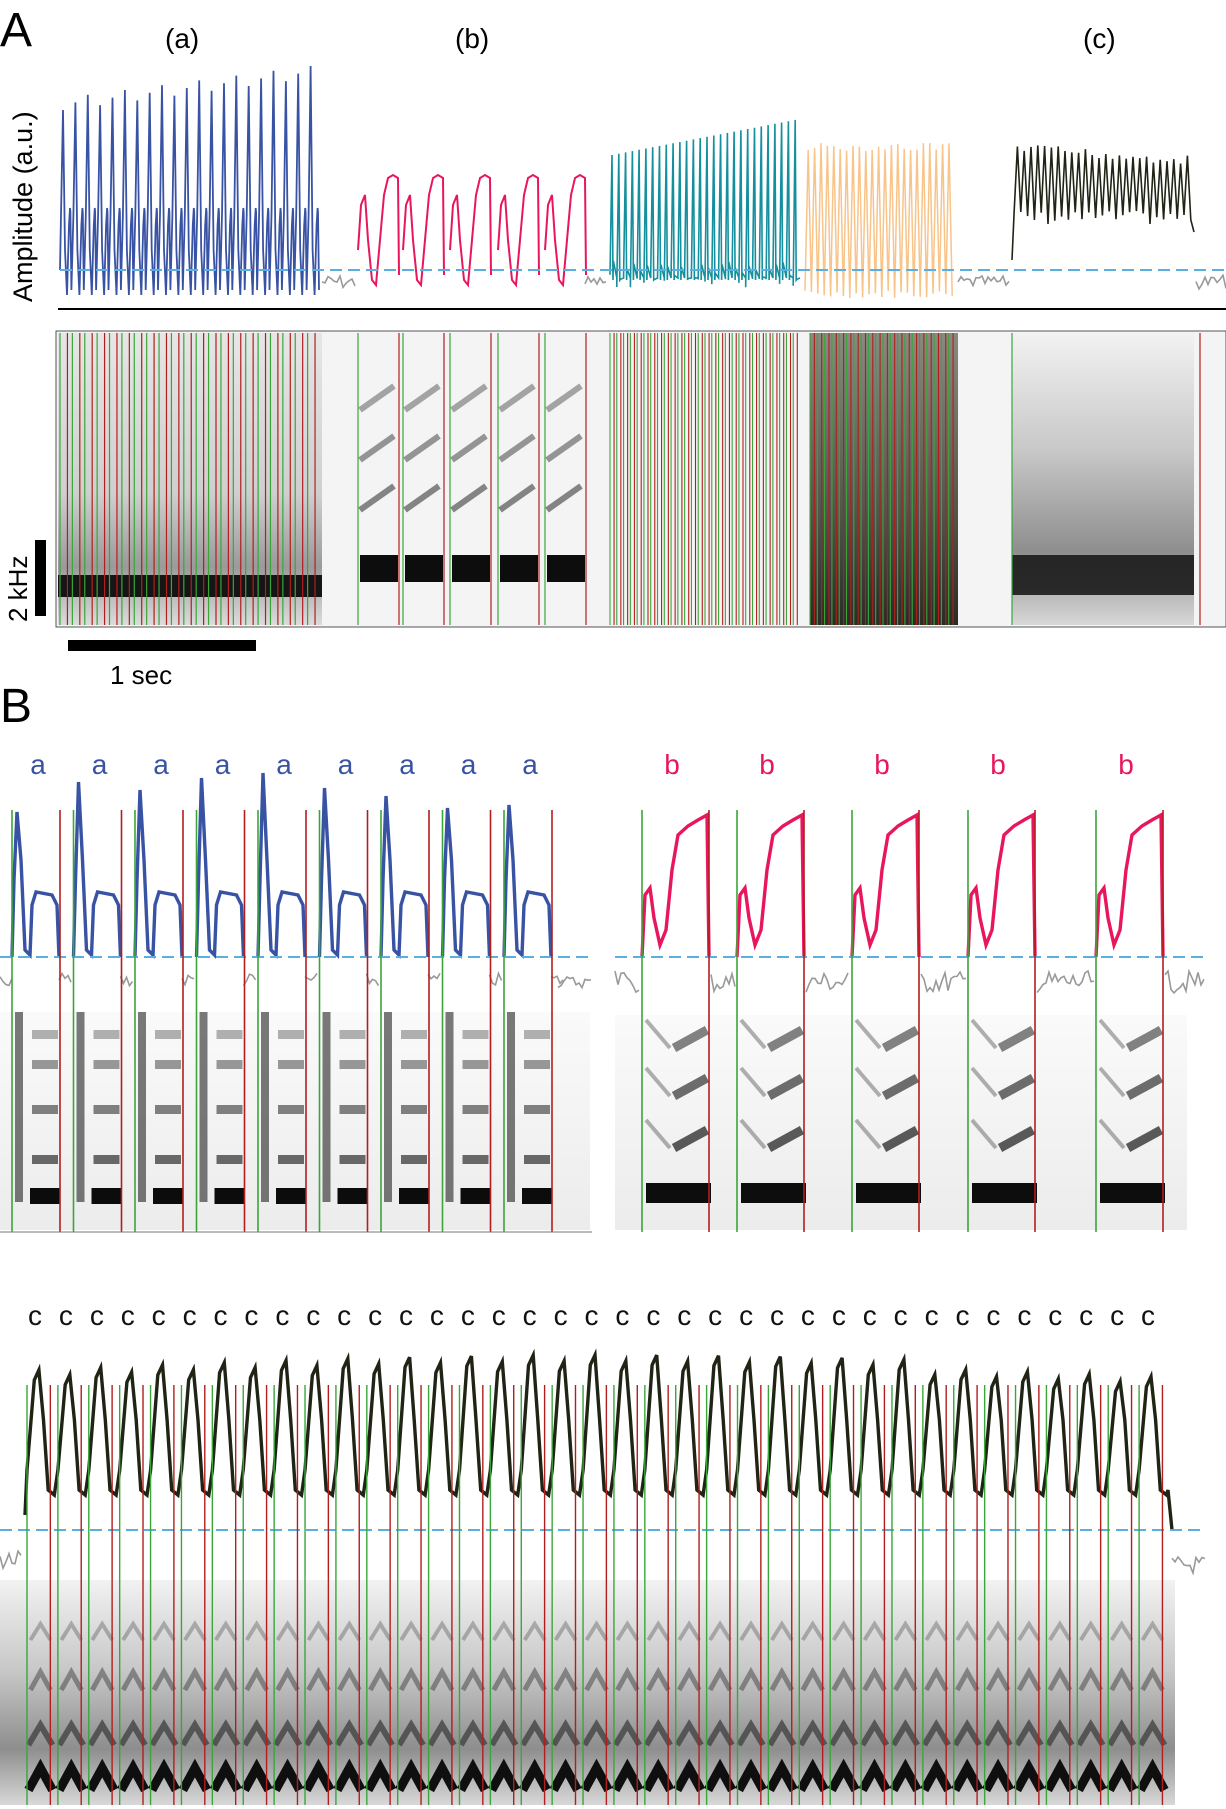 Image resolution: width=1226 pixels, height=1809 pixels. Describe the element at coordinates (189, 180) in the screenshot. I see `segment-a-waveform` at that location.